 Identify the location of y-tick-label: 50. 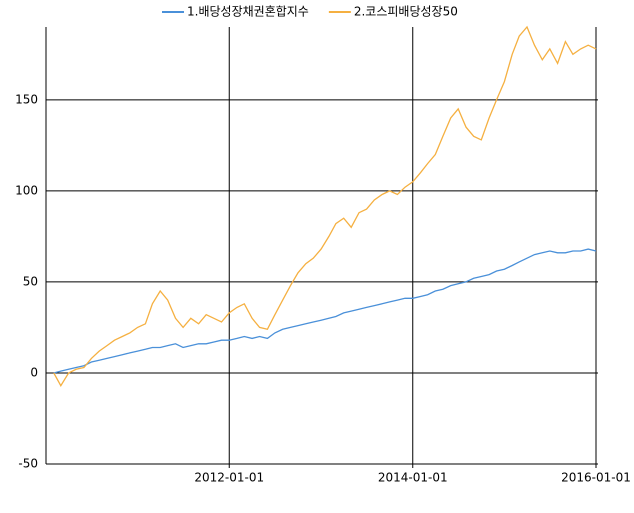
(30, 281).